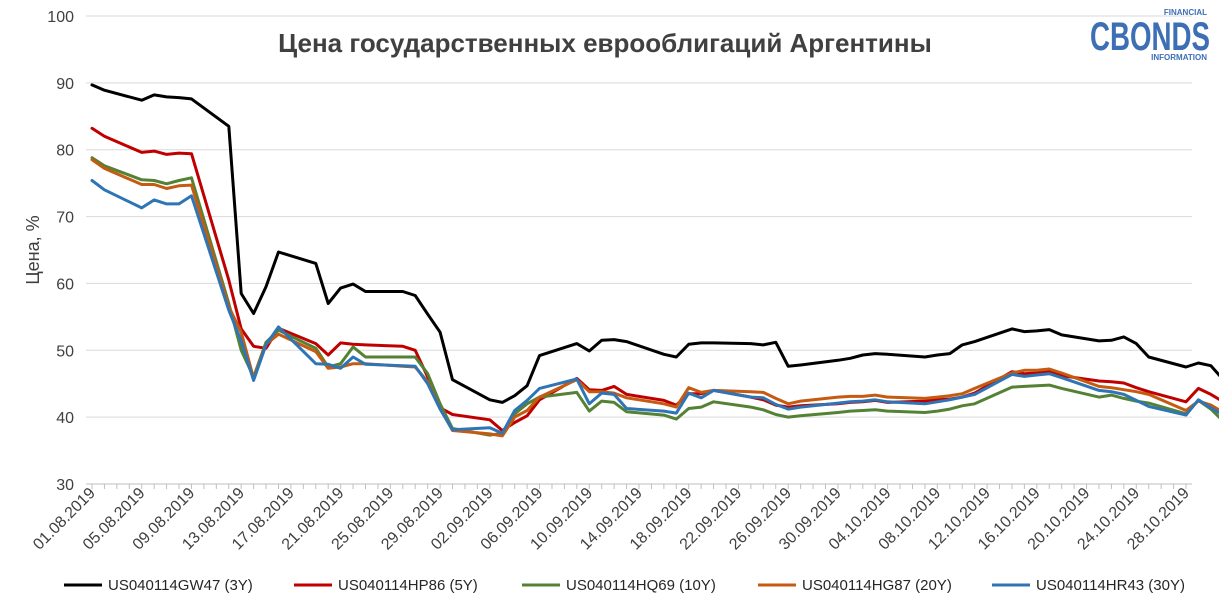 Image resolution: width=1219 pixels, height=610 pixels. I want to click on y-tick-label: 80, so click(65, 151).